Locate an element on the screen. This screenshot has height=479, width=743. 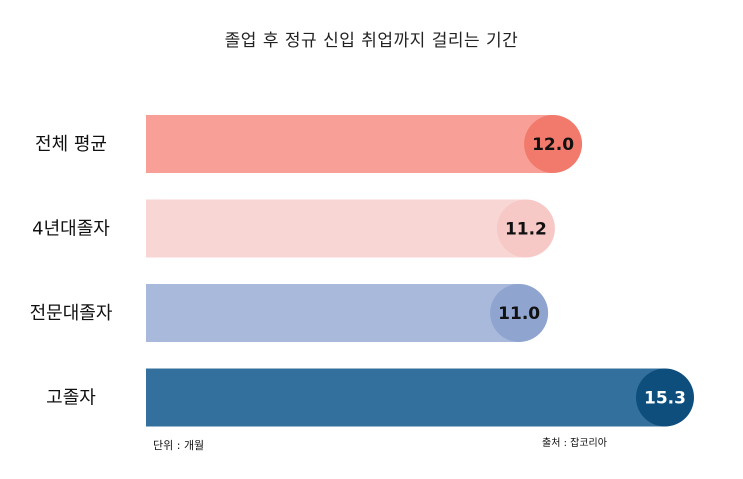
bar-row: 전체 평균 12.0 is located at coordinates (309, 144).